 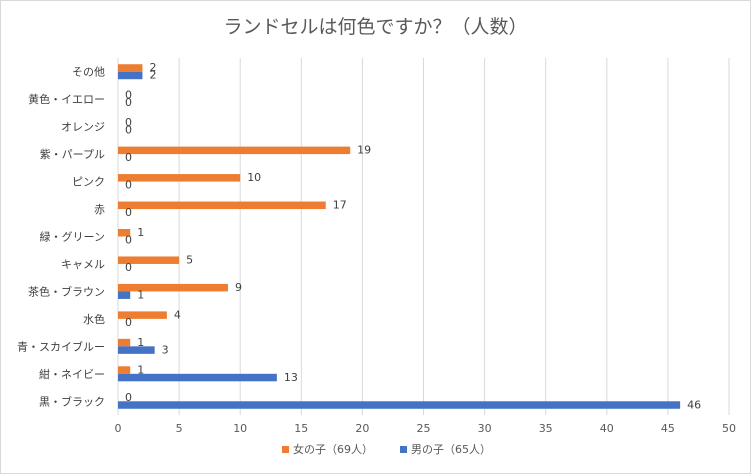 I want to click on data-label: 4, so click(x=177, y=314).